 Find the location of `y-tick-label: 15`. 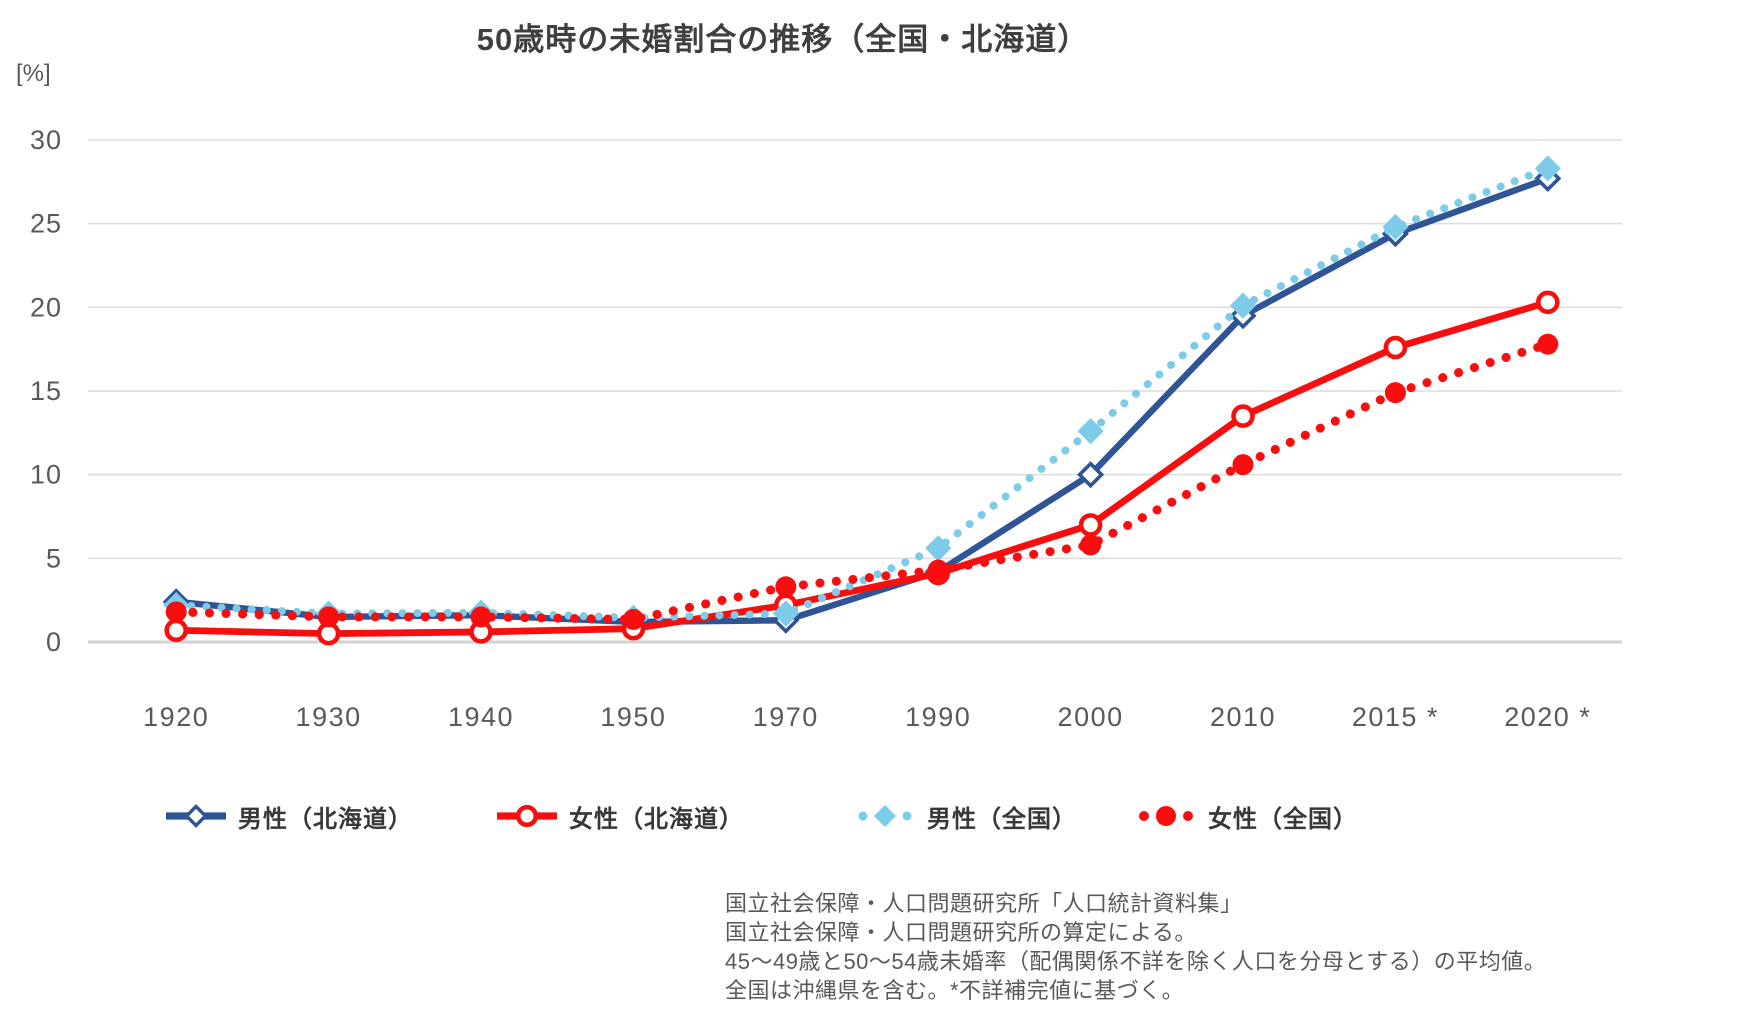

y-tick-label: 15 is located at coordinates (46, 391).